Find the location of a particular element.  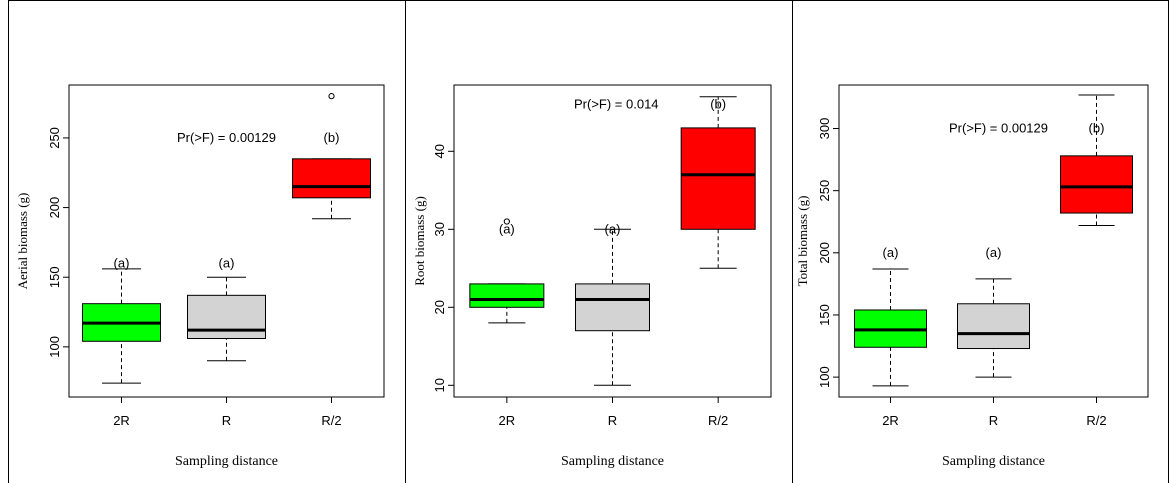

y-axis-label: Aerial biomass (g) is located at coordinates (22, 241).